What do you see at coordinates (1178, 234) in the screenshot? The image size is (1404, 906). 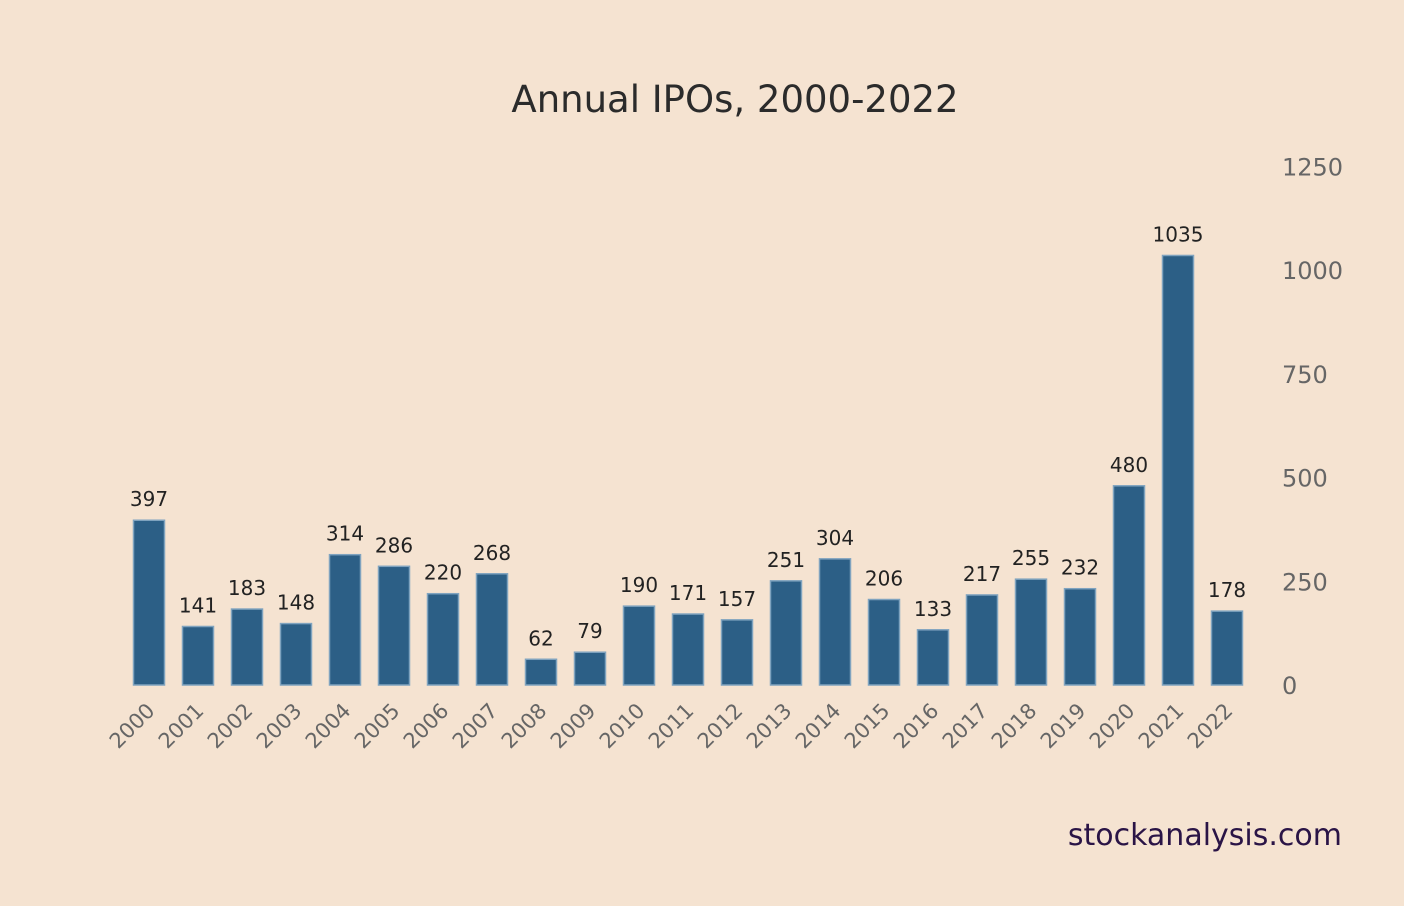 I see `data-label: 1035` at bounding box center [1178, 234].